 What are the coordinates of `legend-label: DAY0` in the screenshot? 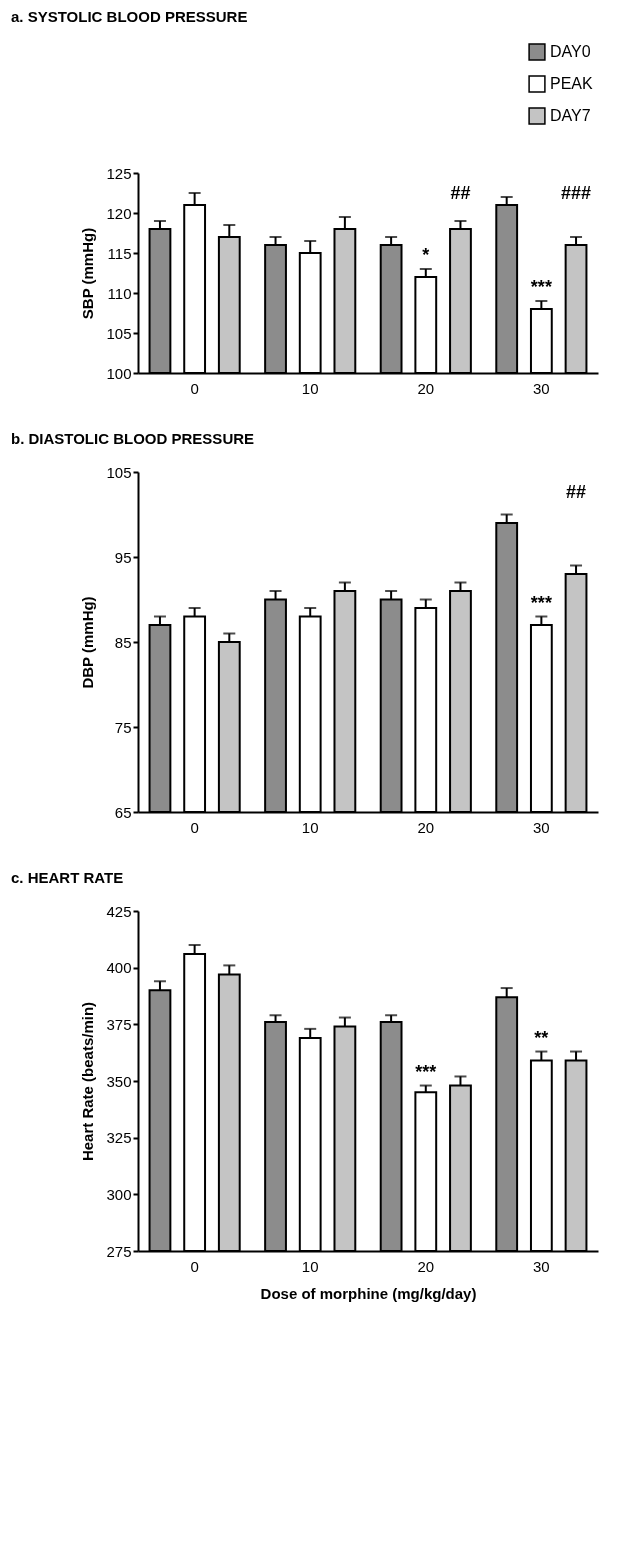 It's located at (570, 51).